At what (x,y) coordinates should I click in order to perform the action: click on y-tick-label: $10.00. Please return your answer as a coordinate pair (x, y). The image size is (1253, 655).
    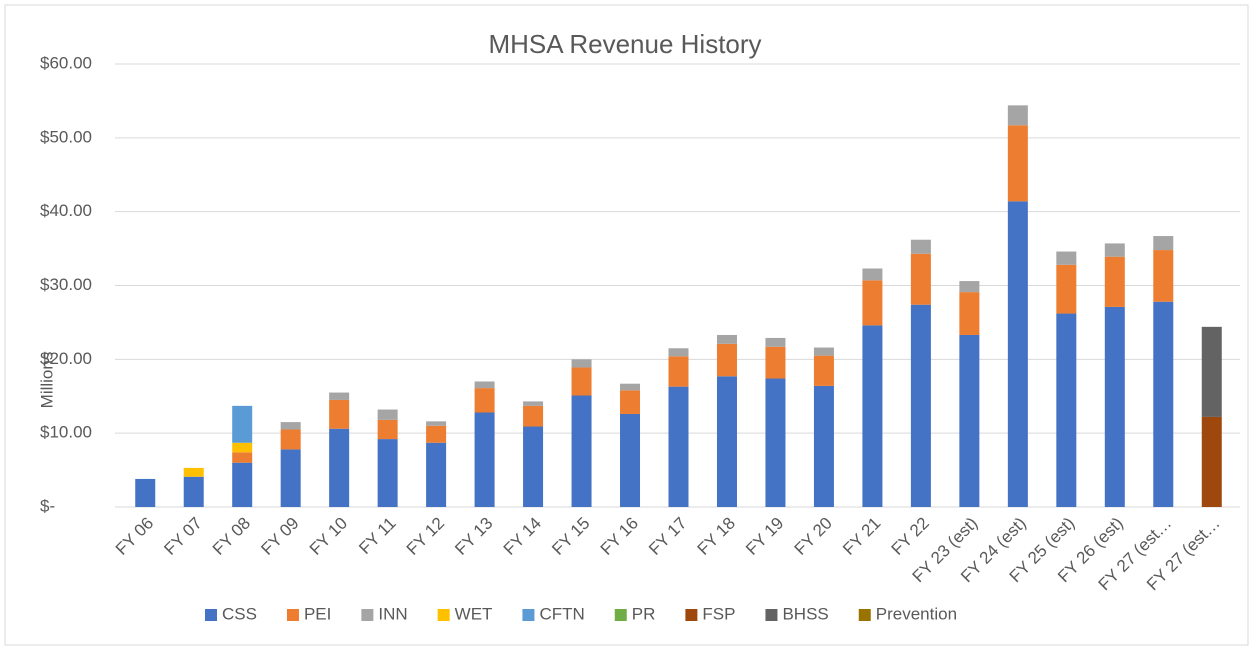
    Looking at the image, I should click on (66, 432).